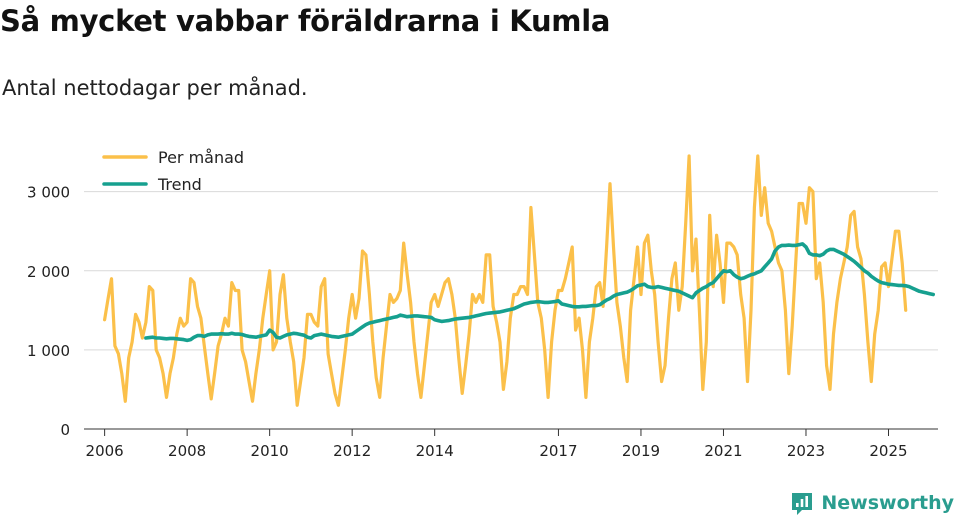  What do you see at coordinates (305, 21) in the screenshot?
I see `chart-title: Så mycket vabbar föräldrarna i Kumla` at bounding box center [305, 21].